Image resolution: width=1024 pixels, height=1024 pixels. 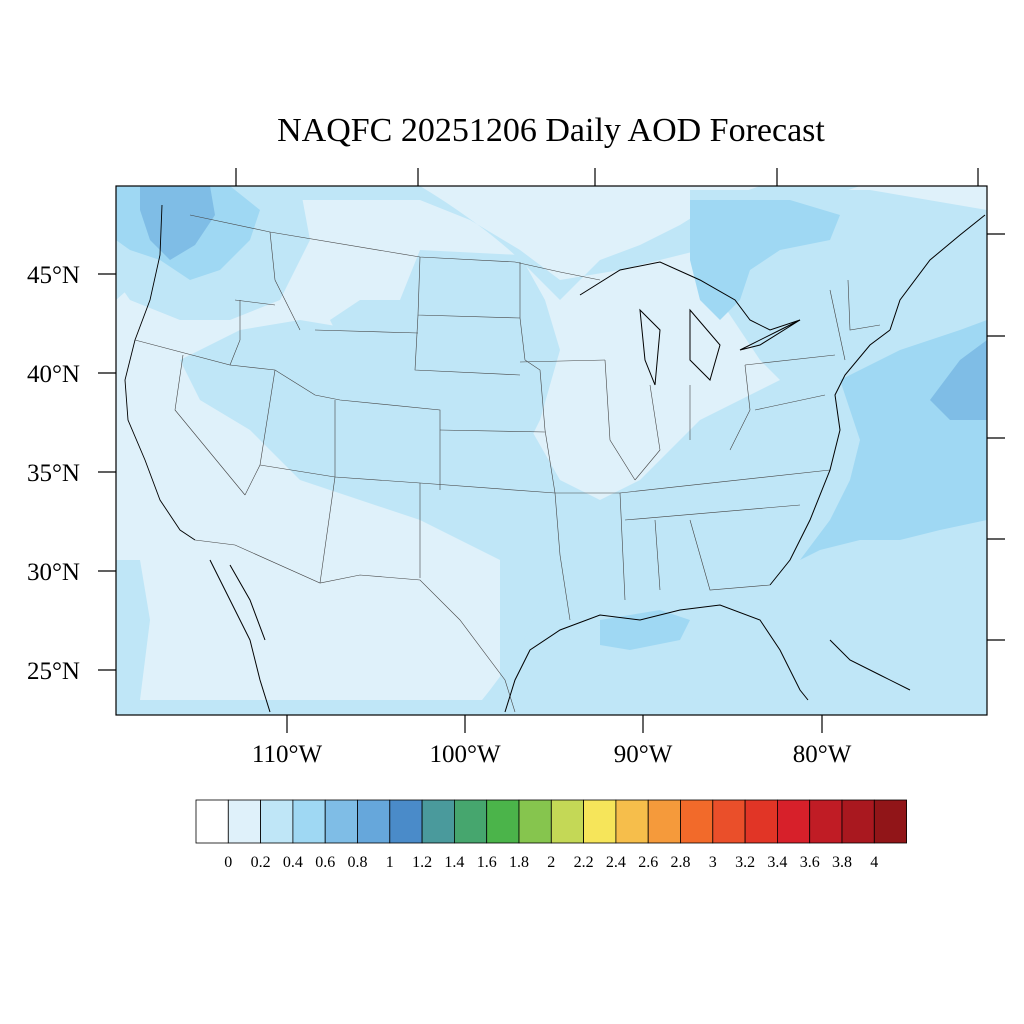 I want to click on colorbar, so click(x=551, y=821).